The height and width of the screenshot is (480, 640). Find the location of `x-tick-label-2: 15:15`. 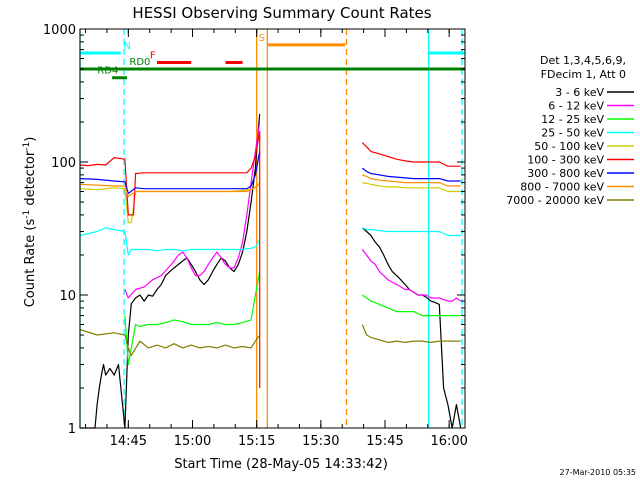

x-tick-label-2: 15:15 is located at coordinates (256, 441).